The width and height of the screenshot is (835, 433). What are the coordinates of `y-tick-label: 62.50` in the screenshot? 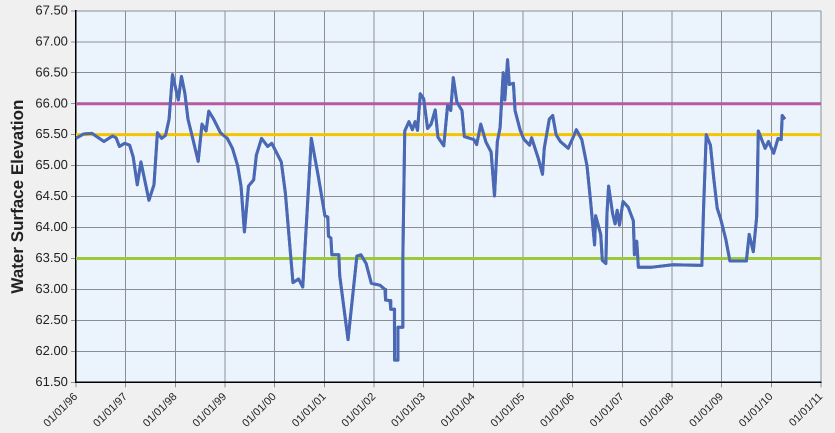 It's located at (51, 320).